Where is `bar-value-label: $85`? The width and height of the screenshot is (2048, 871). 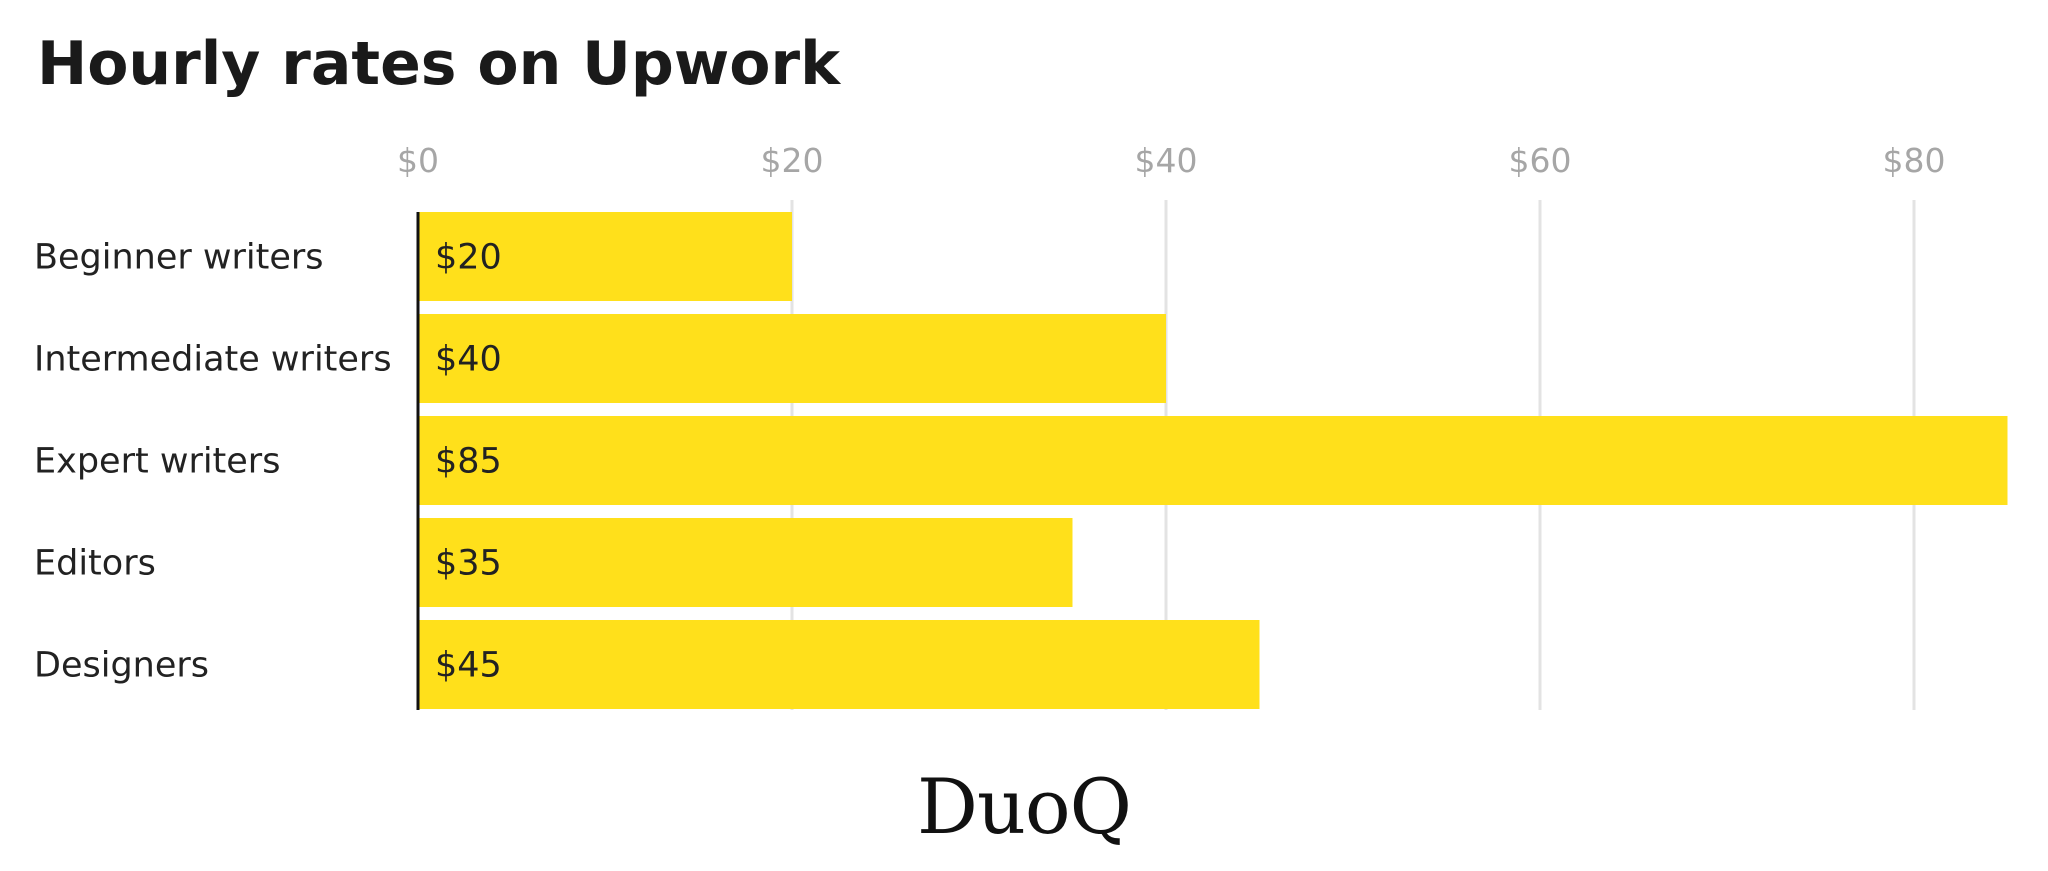
bar-value-label: $85 is located at coordinates (468, 462).